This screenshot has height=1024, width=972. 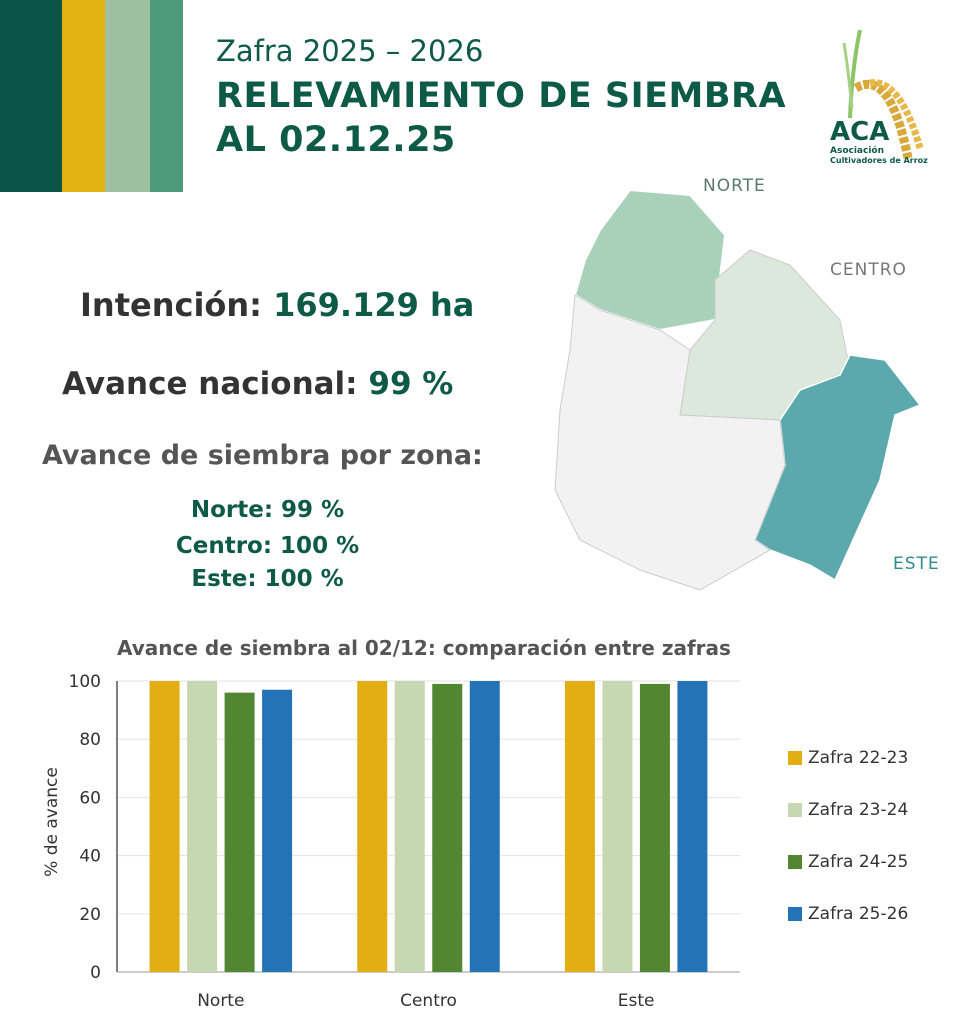 I want to click on intencion-label: Intención:, so click(x=171, y=305).